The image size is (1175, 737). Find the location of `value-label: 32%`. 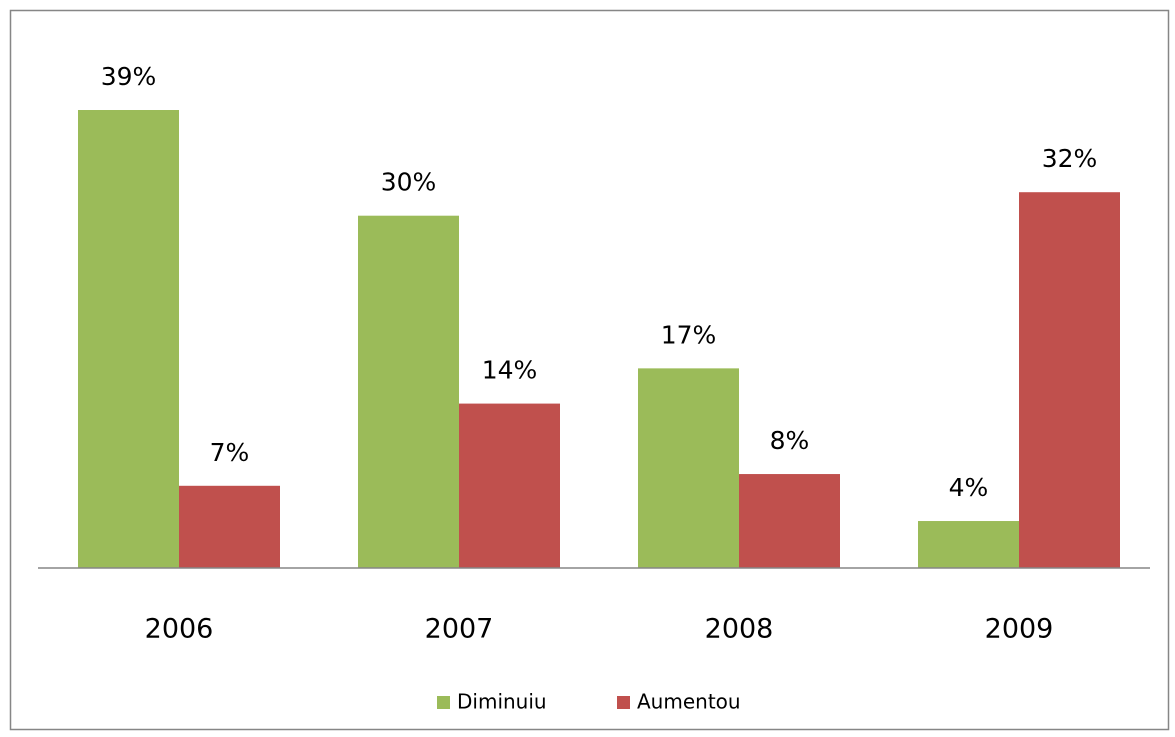

value-label: 32% is located at coordinates (1070, 158).